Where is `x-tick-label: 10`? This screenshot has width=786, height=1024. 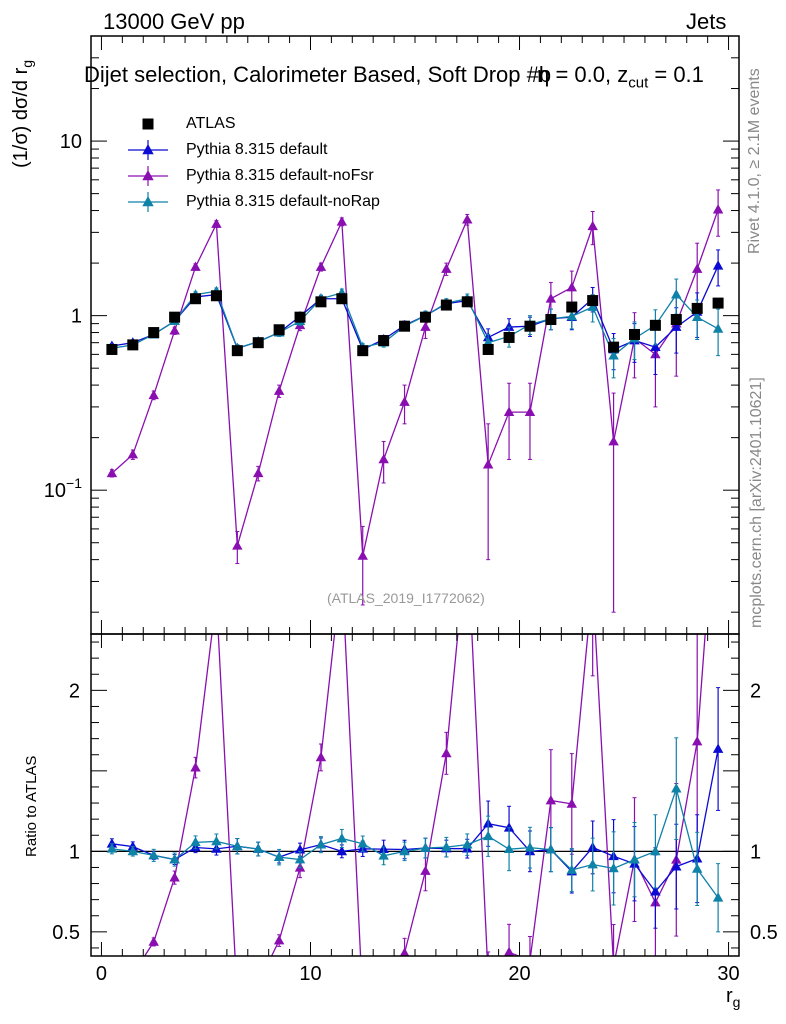 x-tick-label: 10 is located at coordinates (310, 974).